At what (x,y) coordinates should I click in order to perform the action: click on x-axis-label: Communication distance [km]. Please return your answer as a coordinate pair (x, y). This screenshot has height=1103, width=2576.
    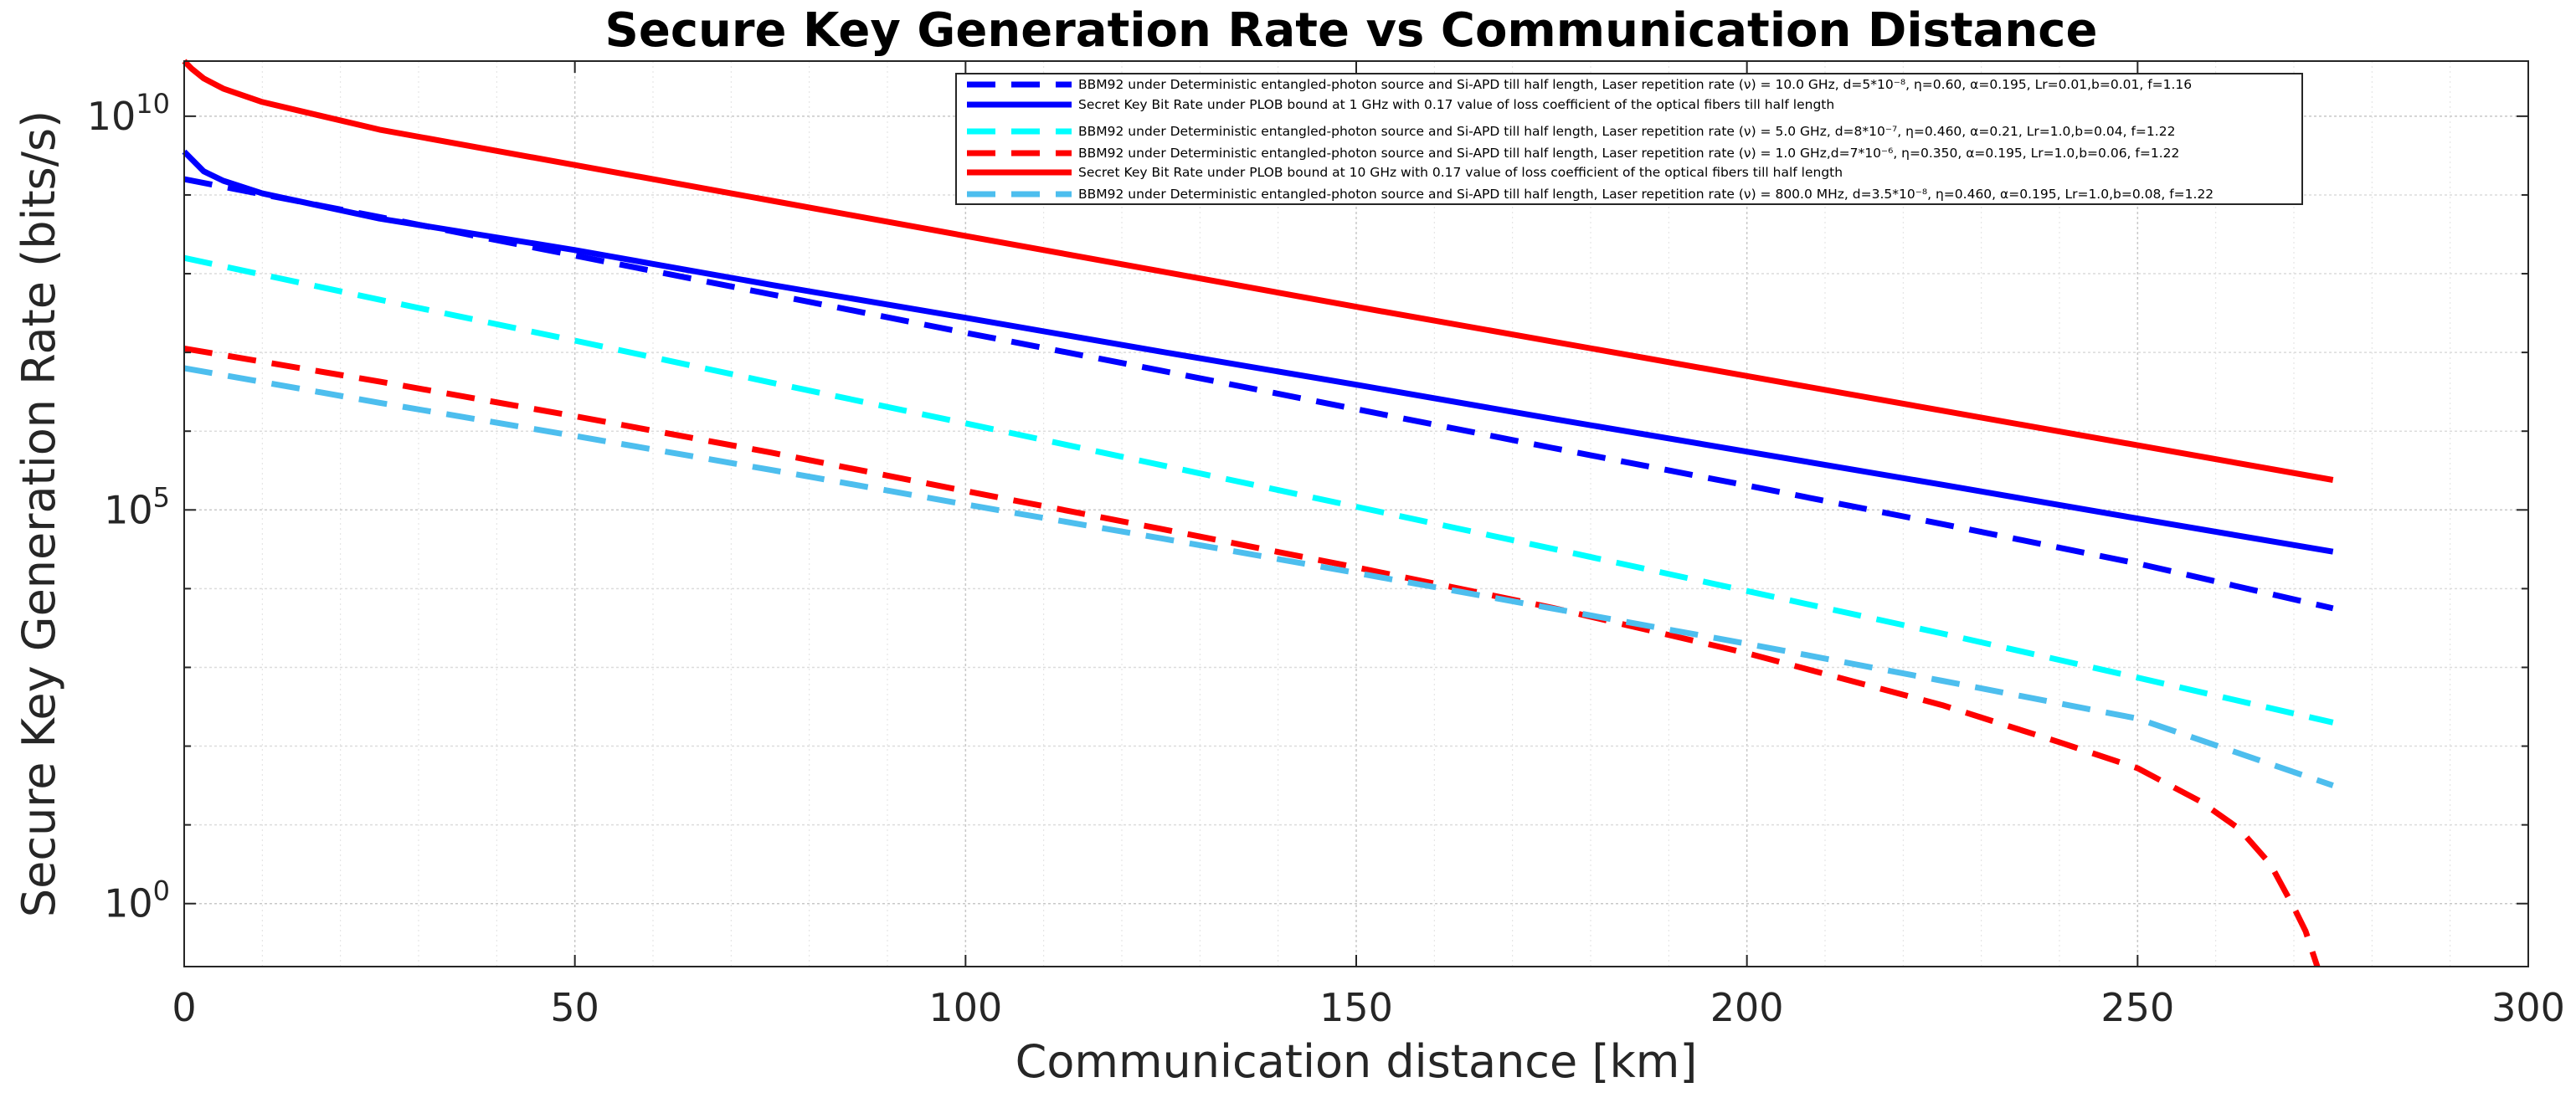
    Looking at the image, I should click on (1357, 1061).